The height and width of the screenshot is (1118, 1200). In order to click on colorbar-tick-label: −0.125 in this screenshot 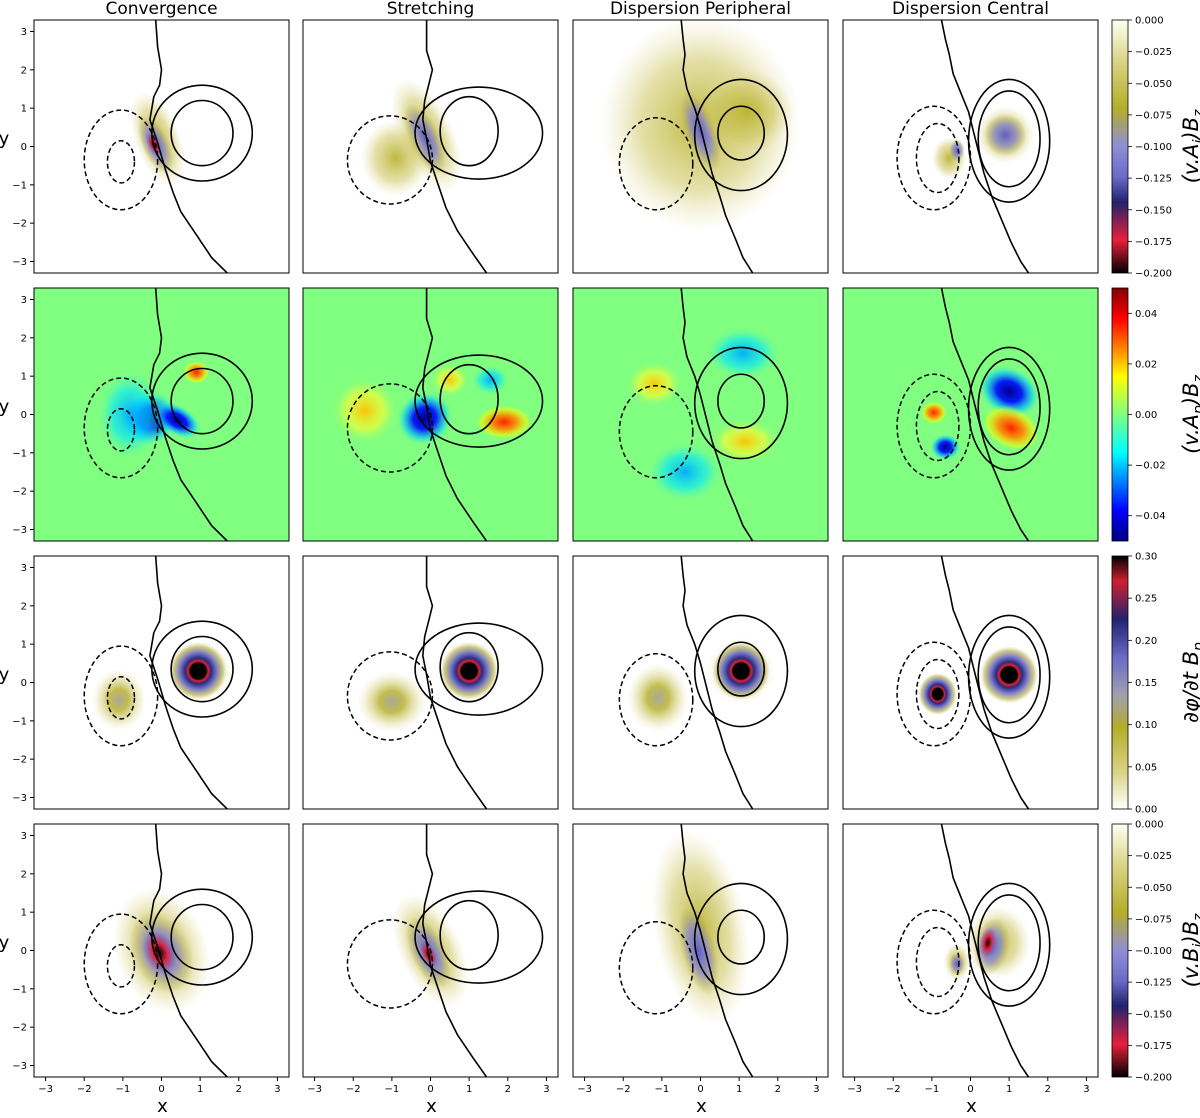, I will do `click(1153, 983)`.